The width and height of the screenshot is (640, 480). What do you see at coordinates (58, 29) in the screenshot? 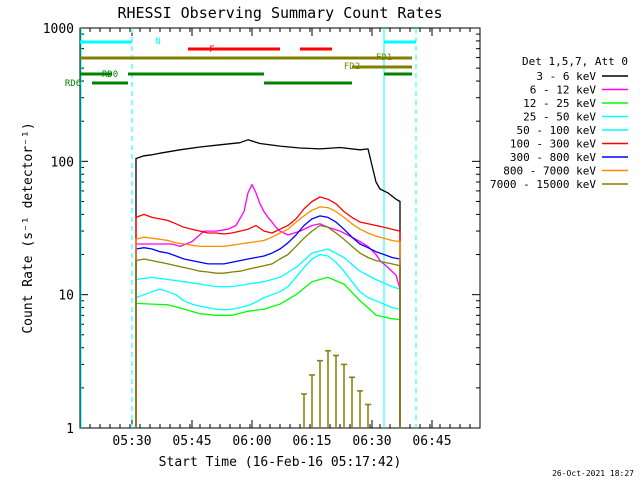
I see `y-tick-label-3: 1000` at bounding box center [58, 29].